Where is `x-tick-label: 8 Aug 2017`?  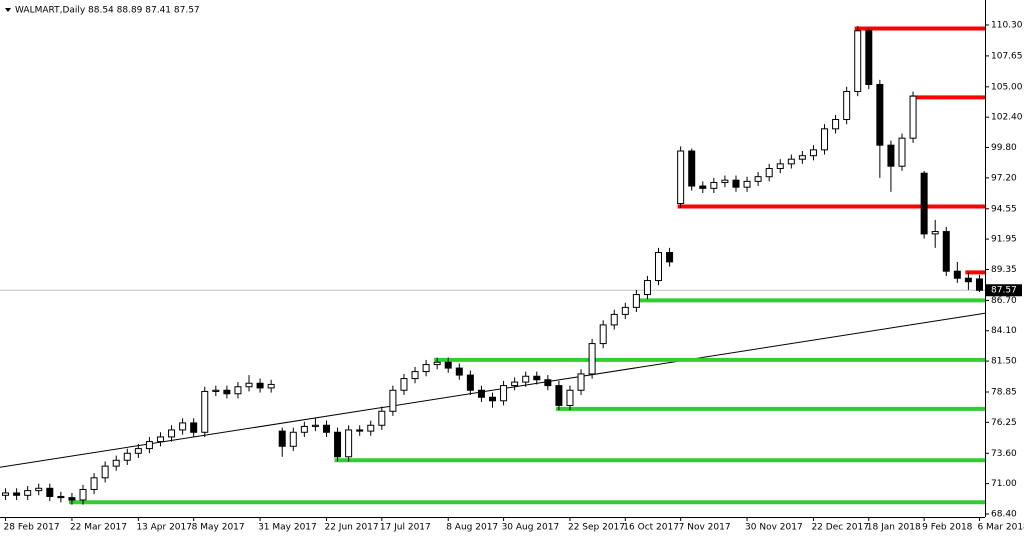
x-tick-label: 8 Aug 2017 is located at coordinates (472, 528).